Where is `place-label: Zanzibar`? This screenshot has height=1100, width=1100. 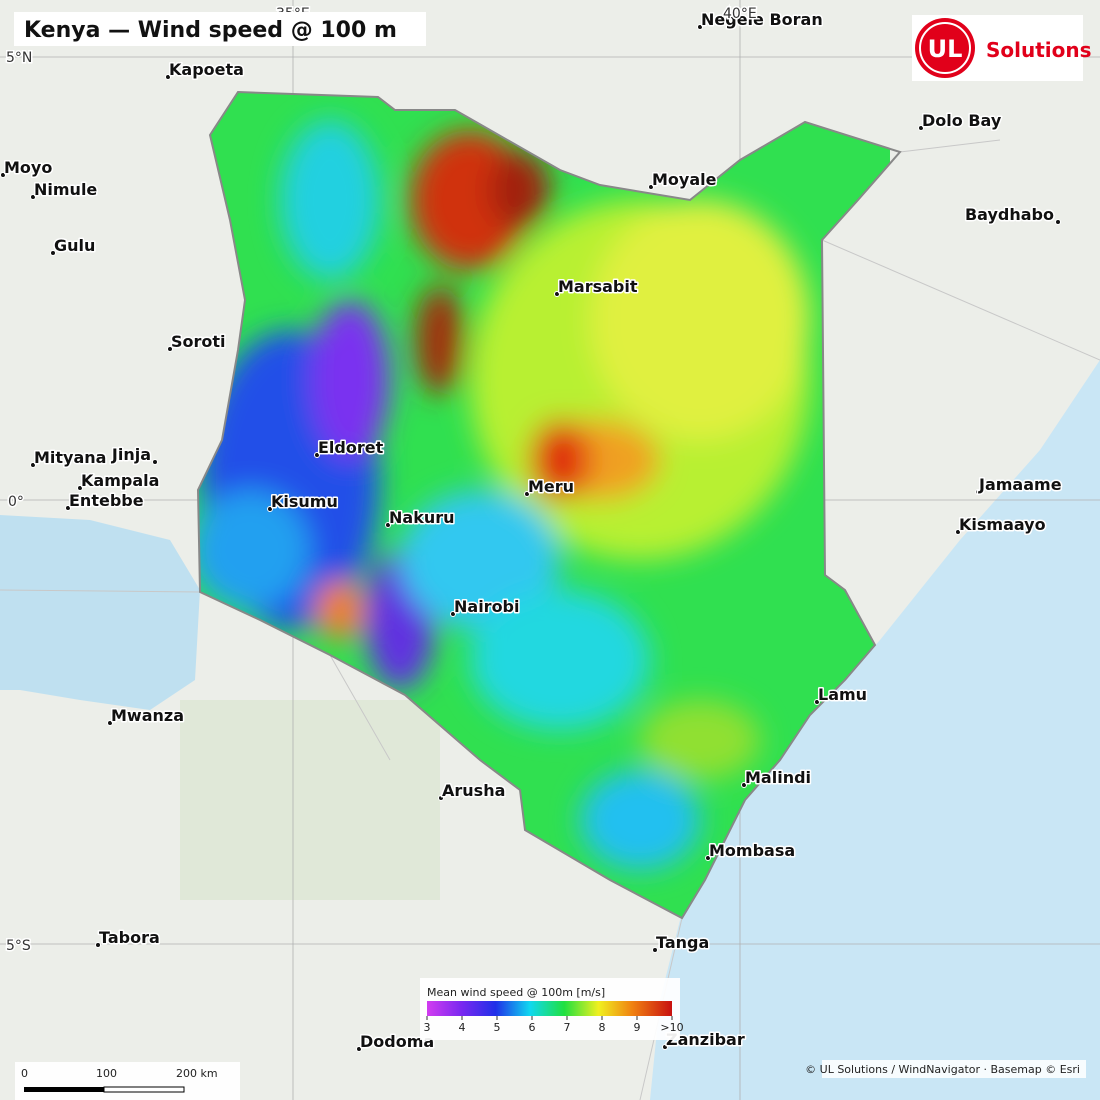
place-label: Zanzibar is located at coordinates (705, 1039).